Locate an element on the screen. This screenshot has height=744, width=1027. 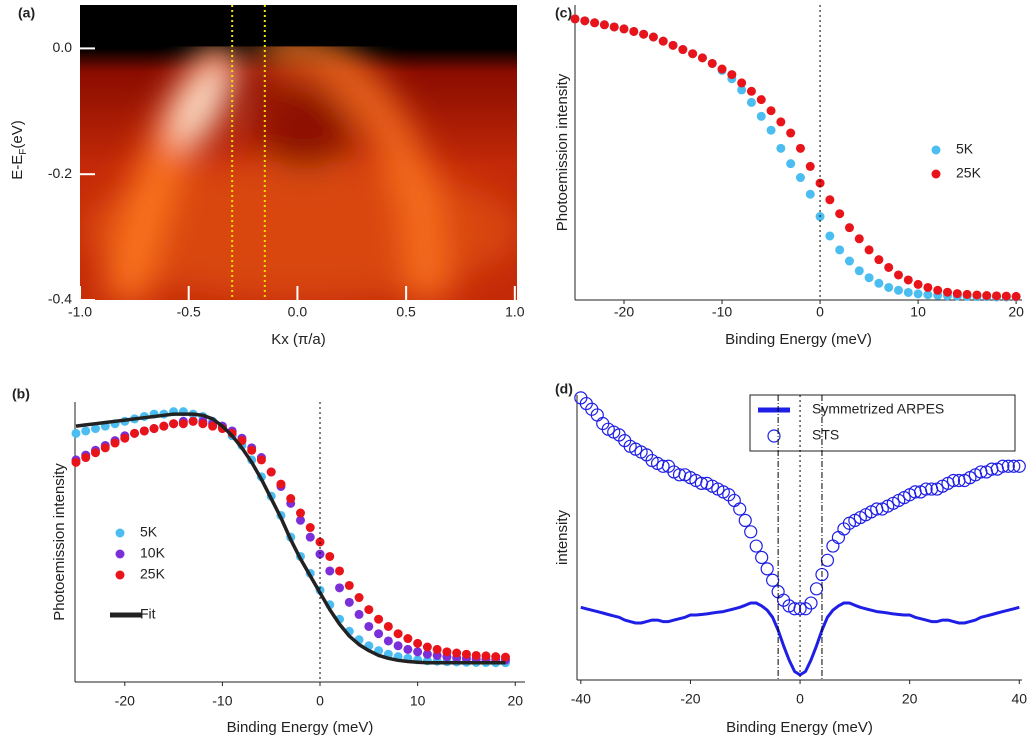
legend-box is located at coordinates (882, 423).